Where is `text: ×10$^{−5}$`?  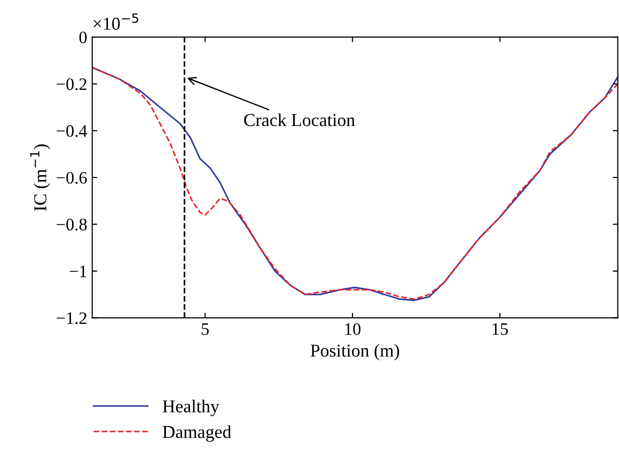 text: ×10$^{−5}$ is located at coordinates (116, 22).